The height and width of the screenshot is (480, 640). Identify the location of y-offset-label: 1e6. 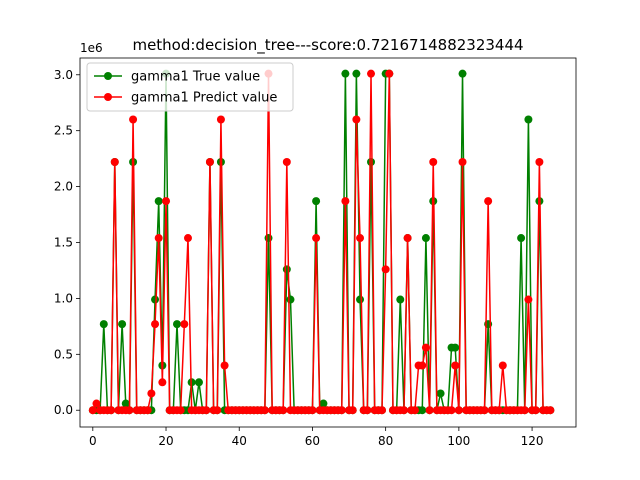
(91, 48).